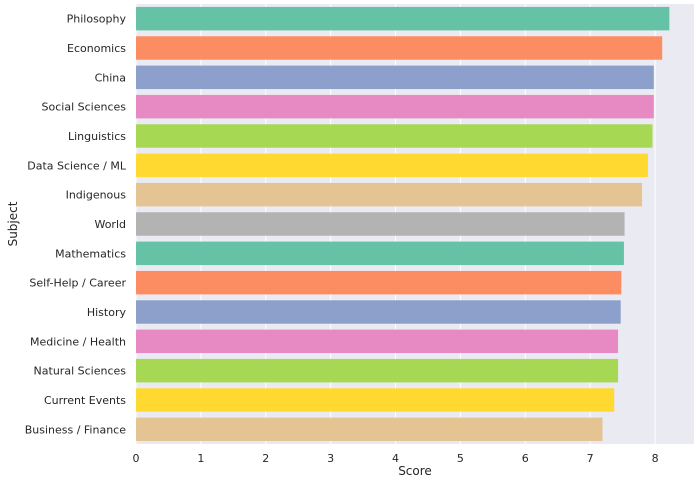 The image size is (700, 490). I want to click on x-tick-label: 4, so click(395, 458).